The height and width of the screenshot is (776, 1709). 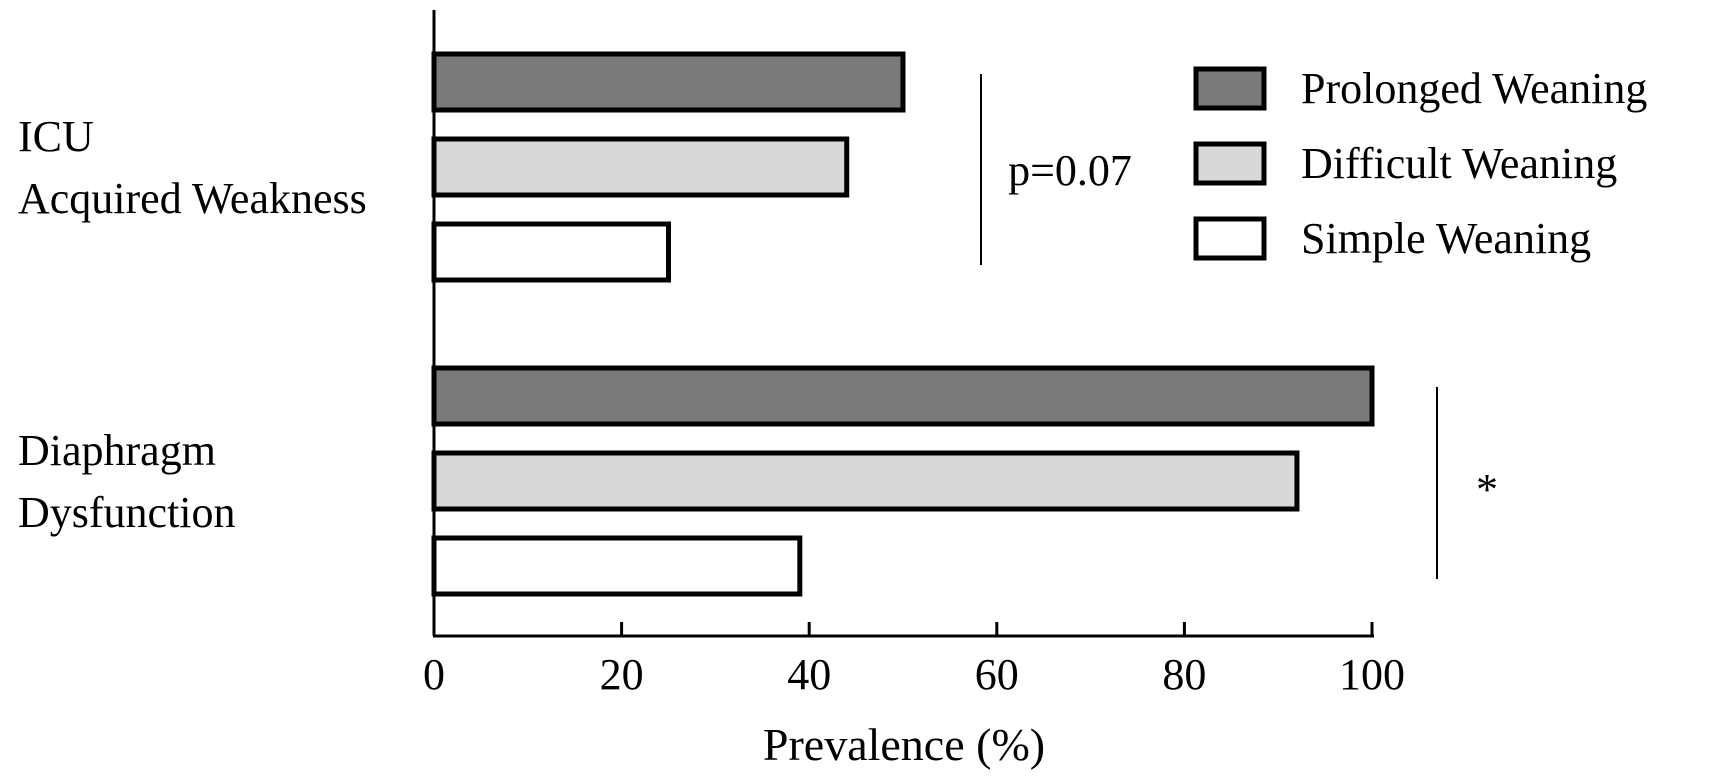 What do you see at coordinates (1184, 674) in the screenshot?
I see `x-tick-label-80: 80` at bounding box center [1184, 674].